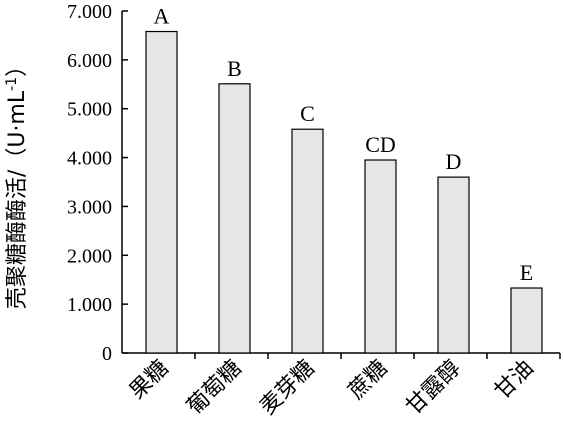 The height and width of the screenshot is (444, 563). Describe the element at coordinates (526, 272) in the screenshot. I see `significance-label: E` at that location.